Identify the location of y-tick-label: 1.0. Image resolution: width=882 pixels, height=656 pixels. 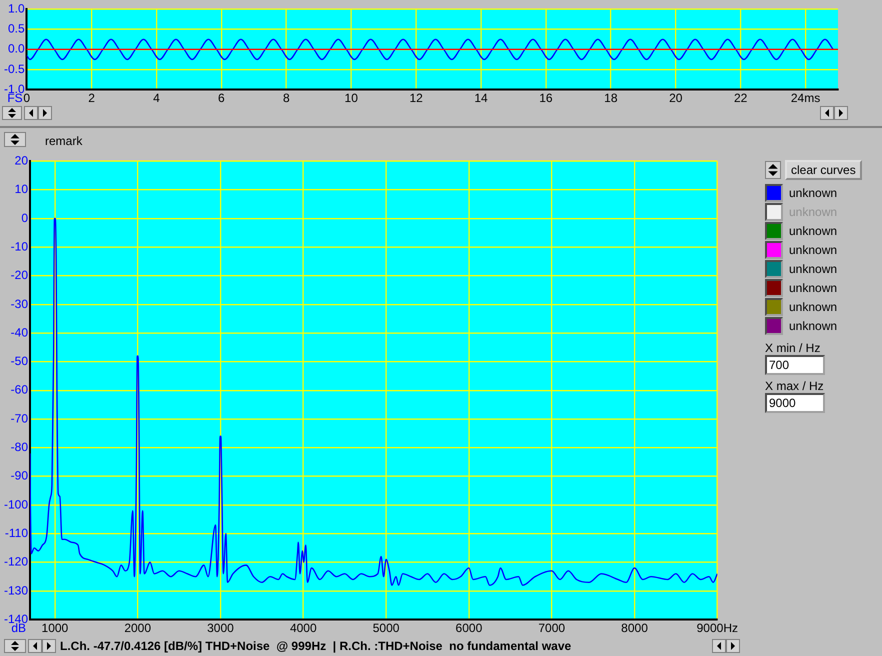
(16, 9).